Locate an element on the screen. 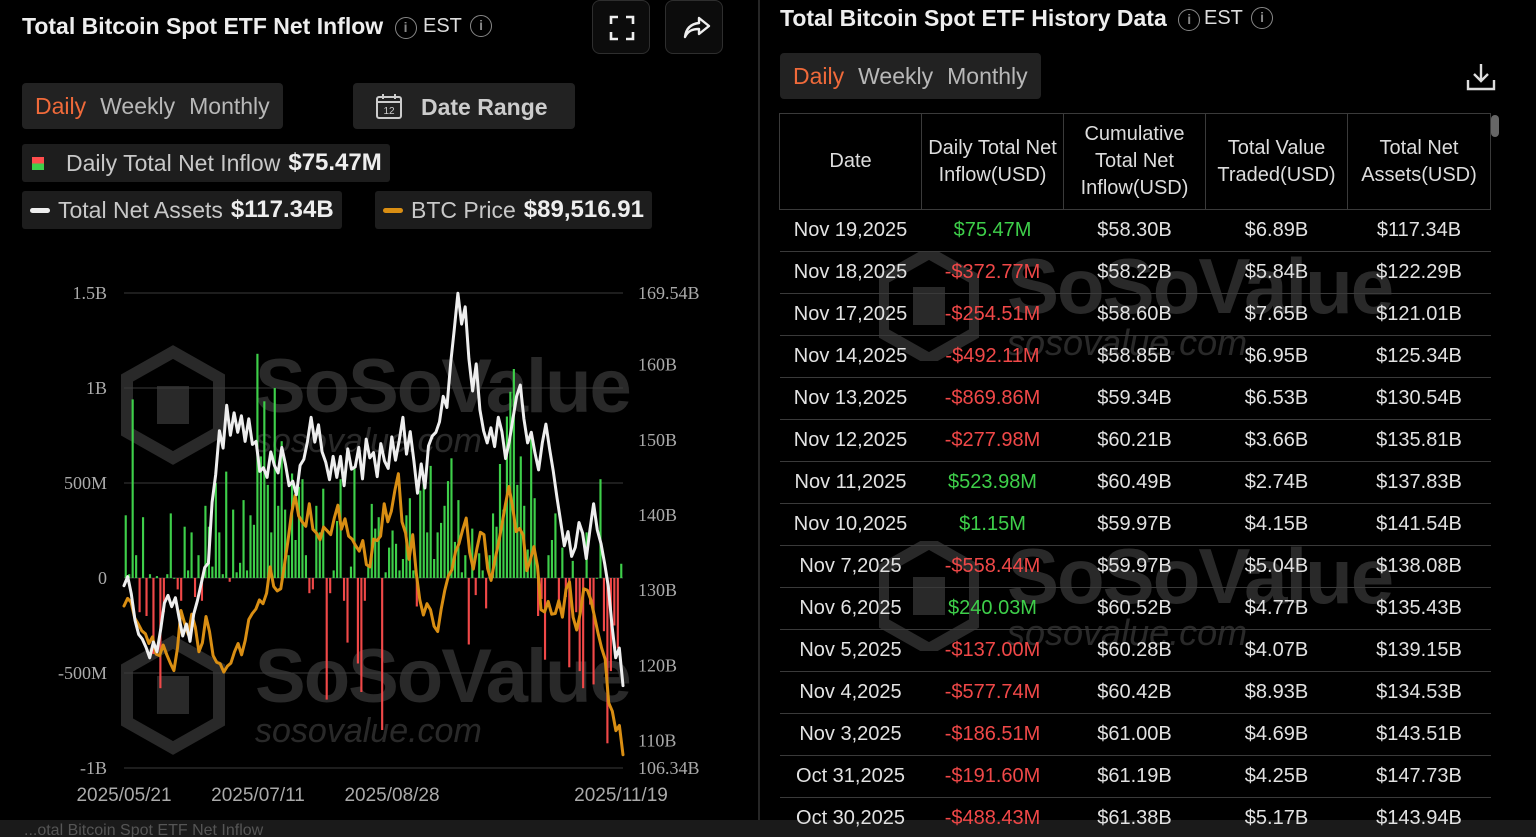 Image resolution: width=1536 pixels, height=837 pixels. table-row: Nov 11,2025 $523.98M $60.49B $2.74B $137.83B is located at coordinates (1135, 482).